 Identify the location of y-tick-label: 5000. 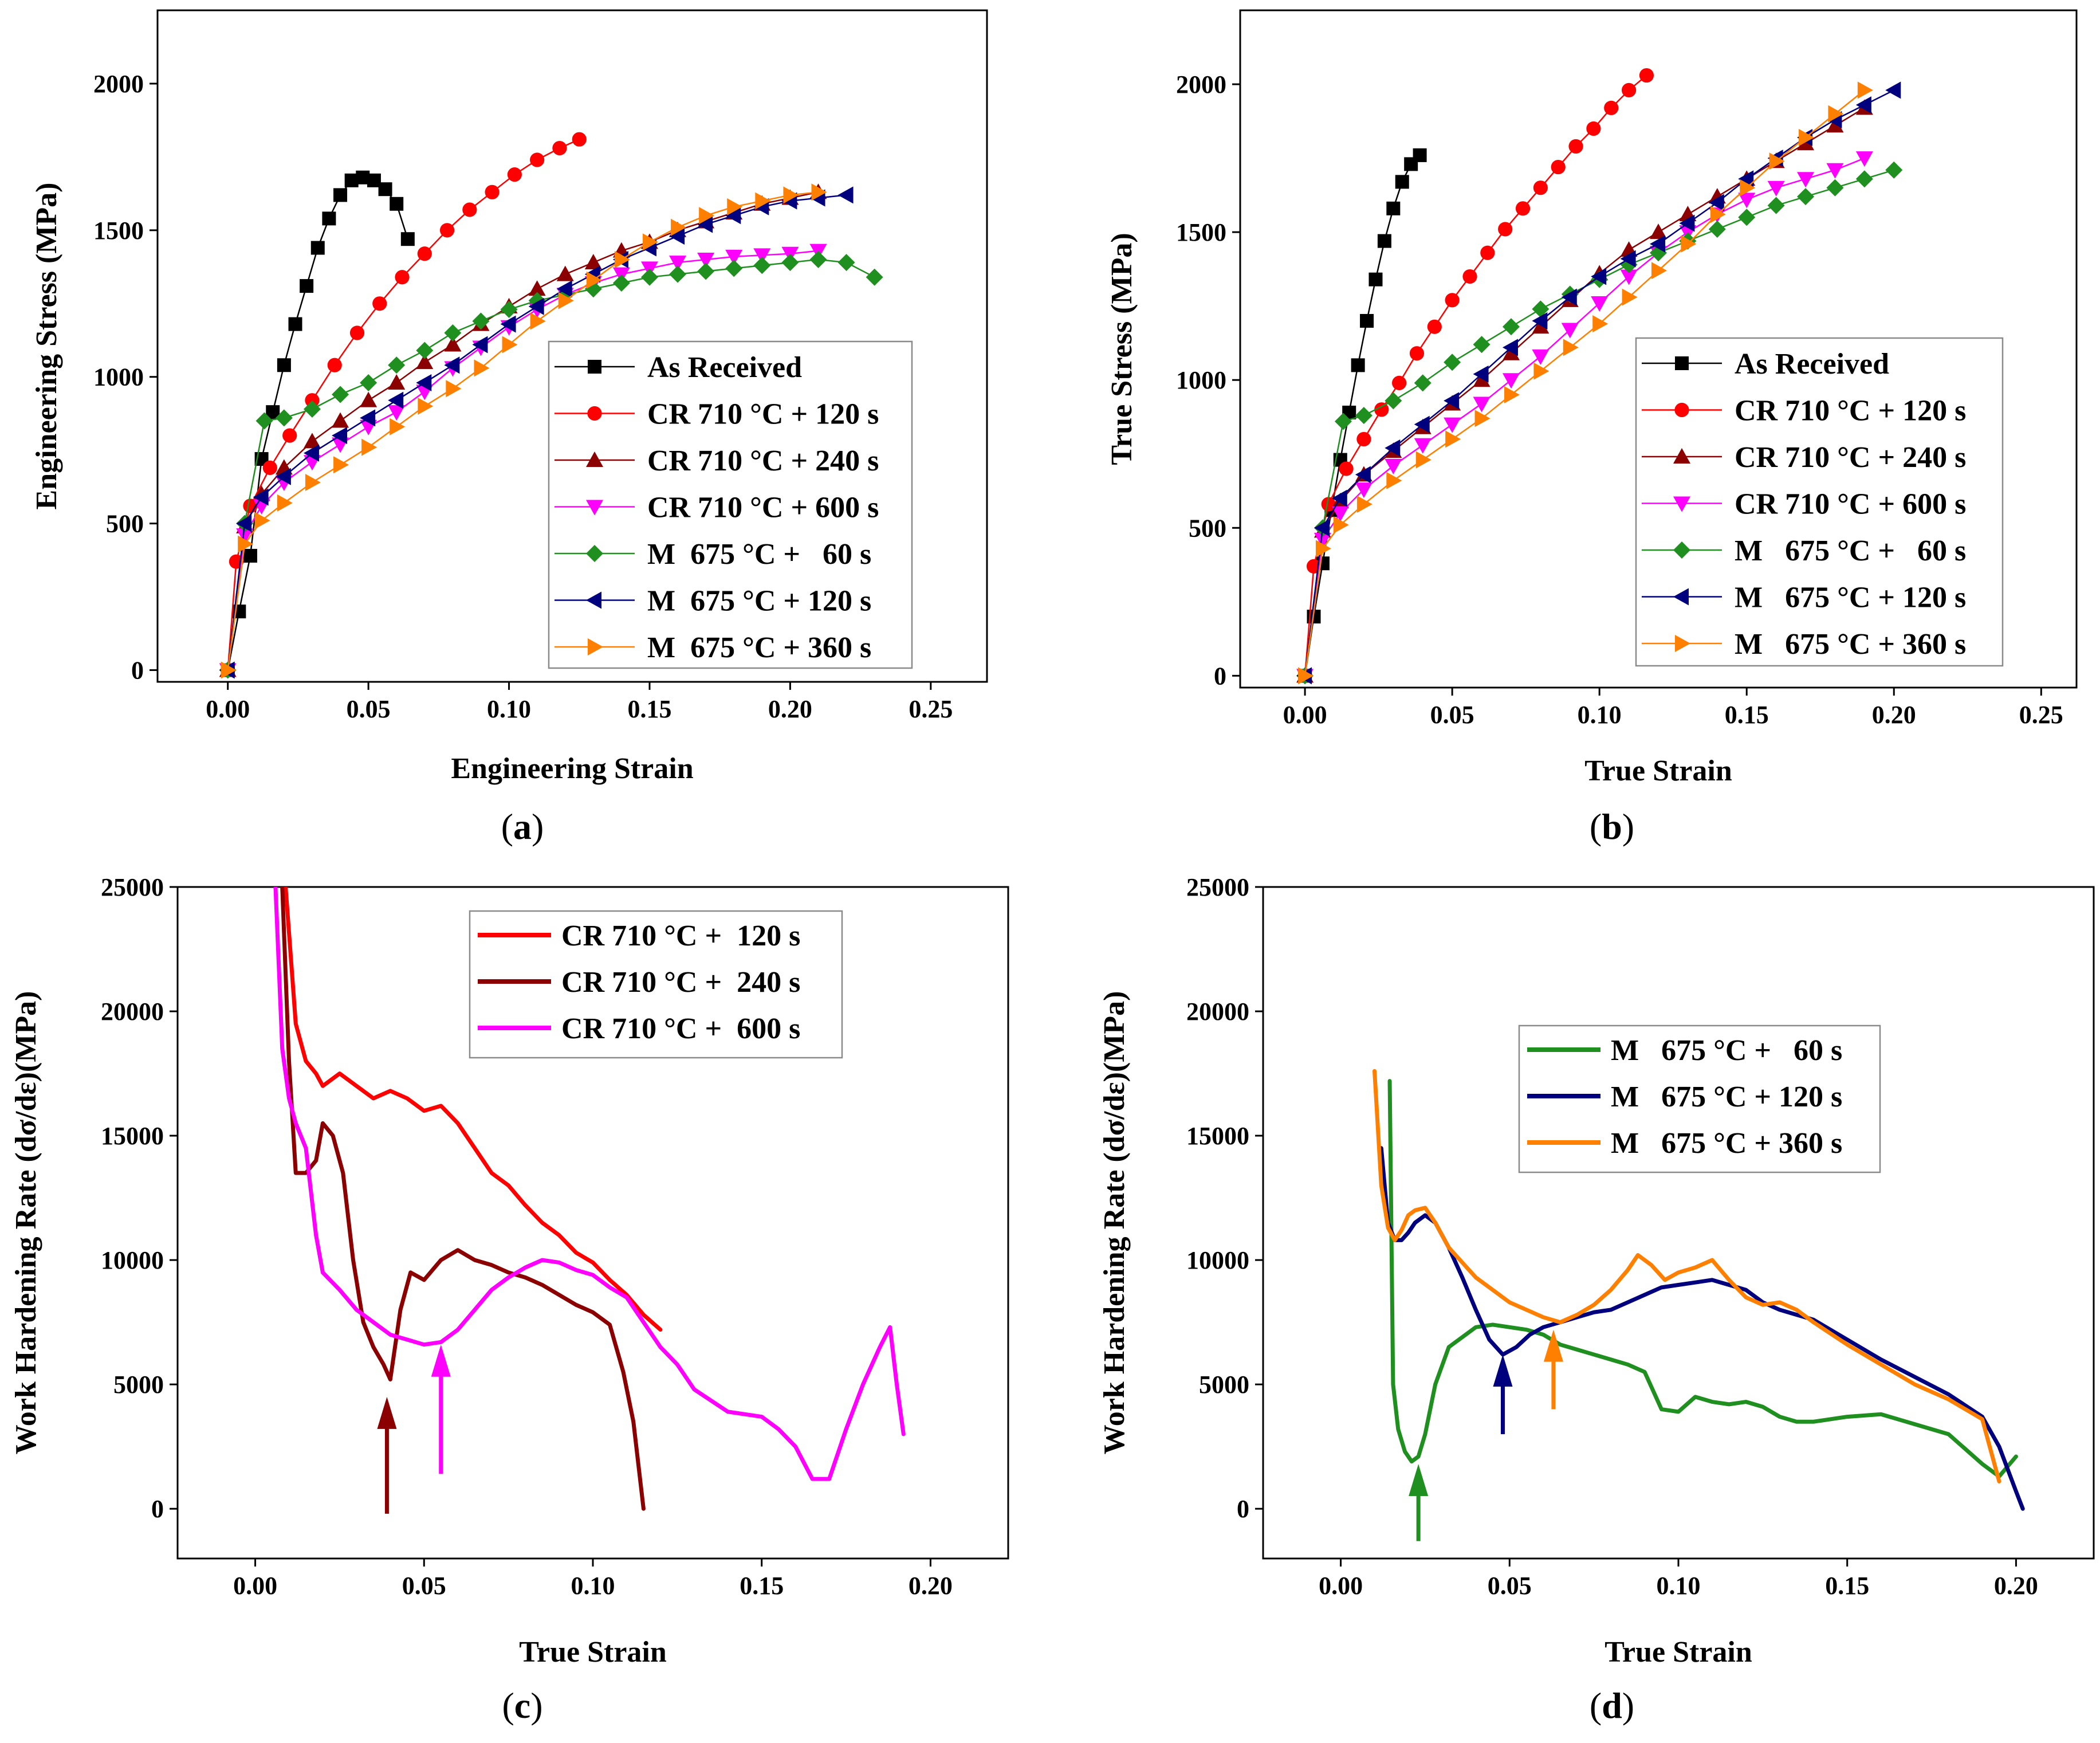
(138, 1385).